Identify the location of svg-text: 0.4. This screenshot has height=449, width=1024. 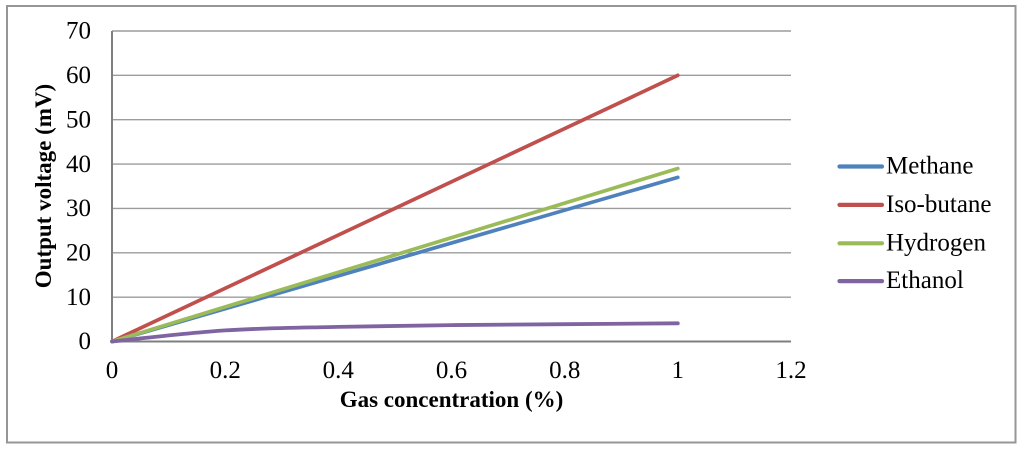
(339, 370).